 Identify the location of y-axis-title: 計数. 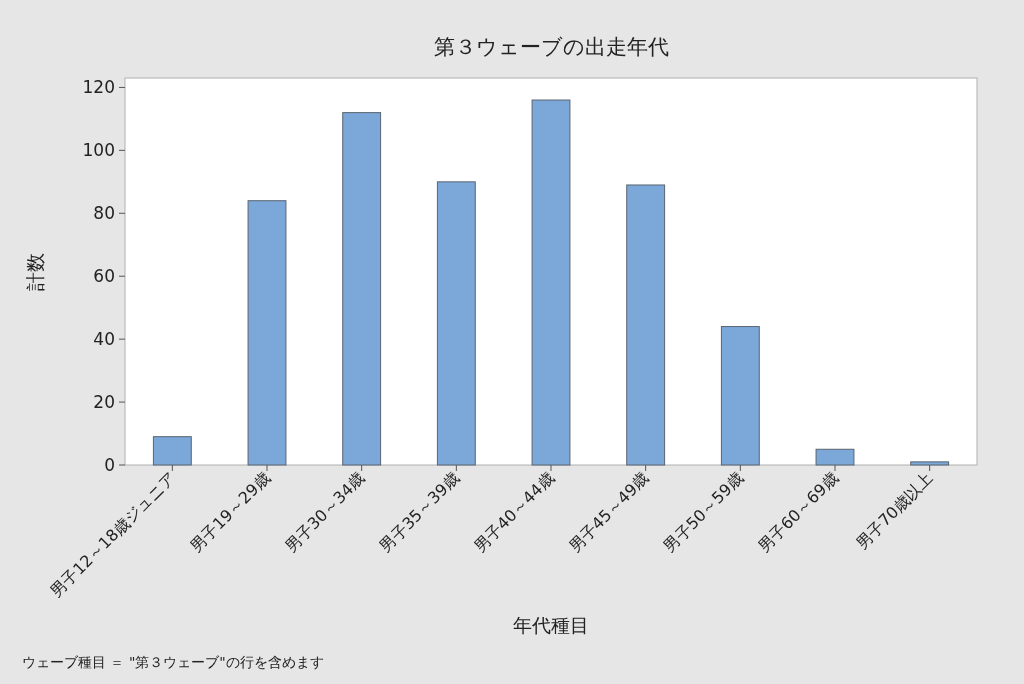
(35, 271).